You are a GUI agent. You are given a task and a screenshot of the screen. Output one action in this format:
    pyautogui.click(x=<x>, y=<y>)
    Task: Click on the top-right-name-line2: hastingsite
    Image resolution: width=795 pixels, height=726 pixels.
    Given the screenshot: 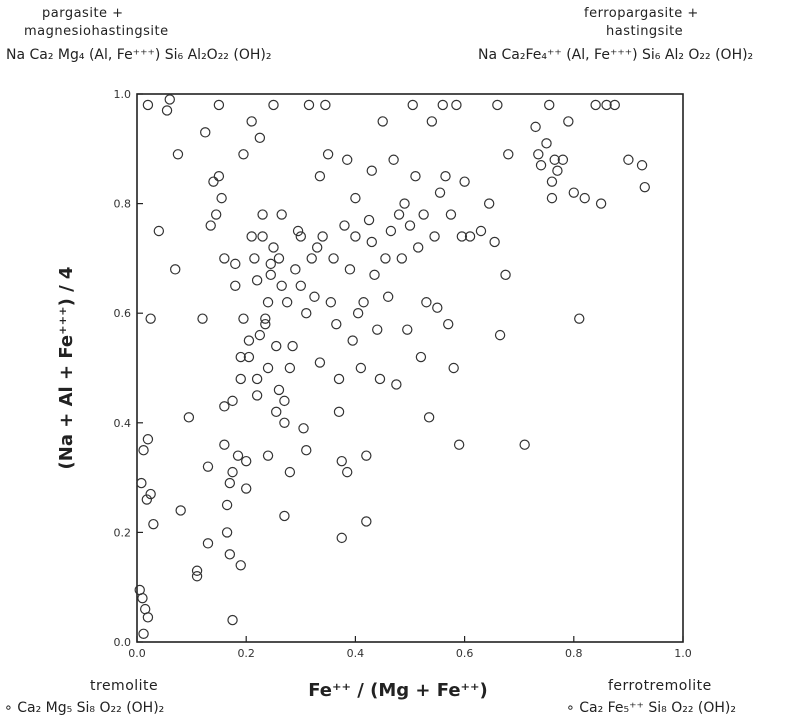 What is the action you would take?
    pyautogui.click(x=645, y=31)
    